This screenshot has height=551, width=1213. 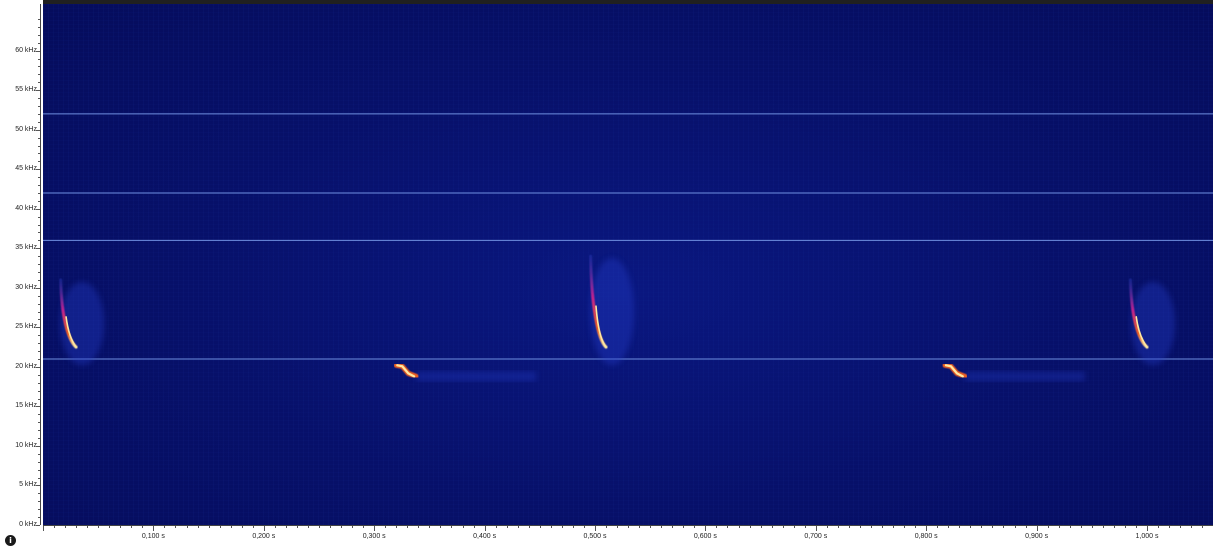 I want to click on y-tick-label: 40 kHz, so click(x=26, y=208).